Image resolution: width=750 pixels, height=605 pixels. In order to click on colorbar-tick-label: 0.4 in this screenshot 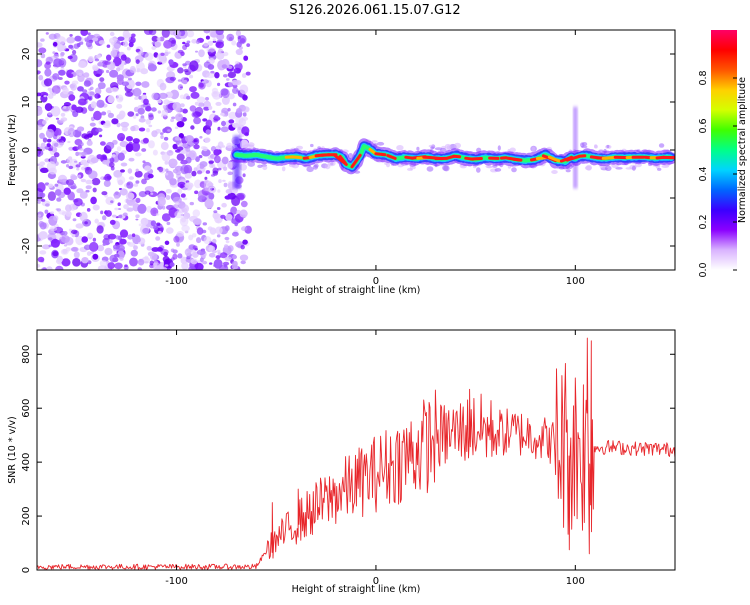, I will do `click(703, 173)`.